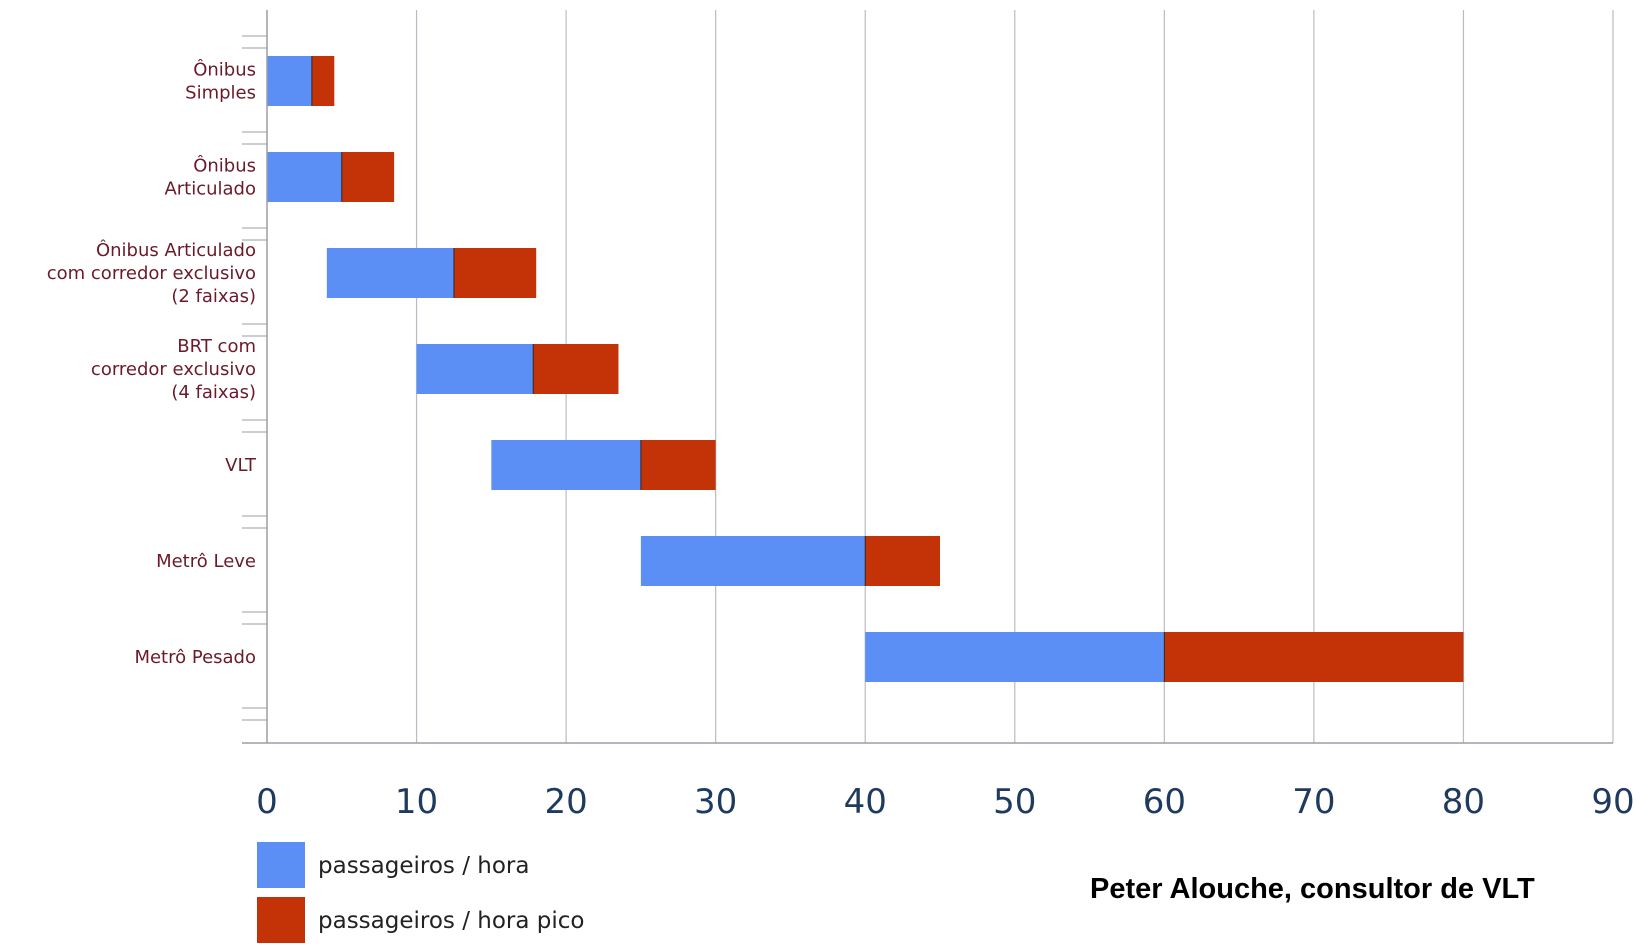 The height and width of the screenshot is (944, 1636). Describe the element at coordinates (220, 81) in the screenshot. I see `category-label: Ônibus Simples` at that location.